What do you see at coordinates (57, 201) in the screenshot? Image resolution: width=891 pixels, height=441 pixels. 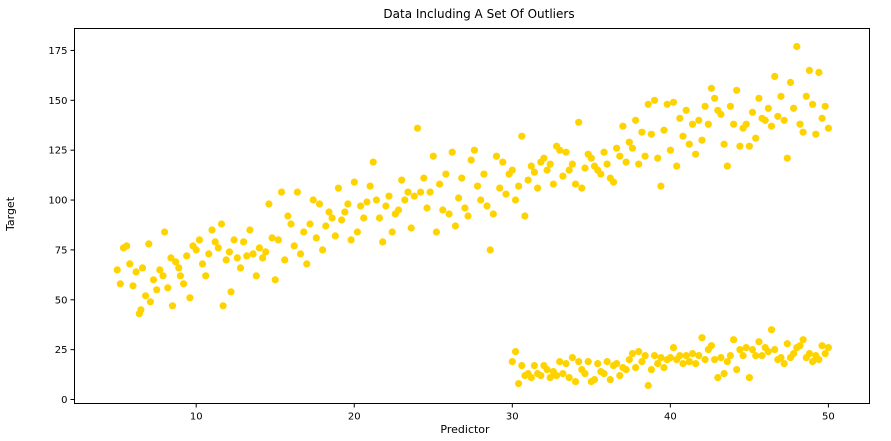 I see `y-tick-label: 100` at bounding box center [57, 201].